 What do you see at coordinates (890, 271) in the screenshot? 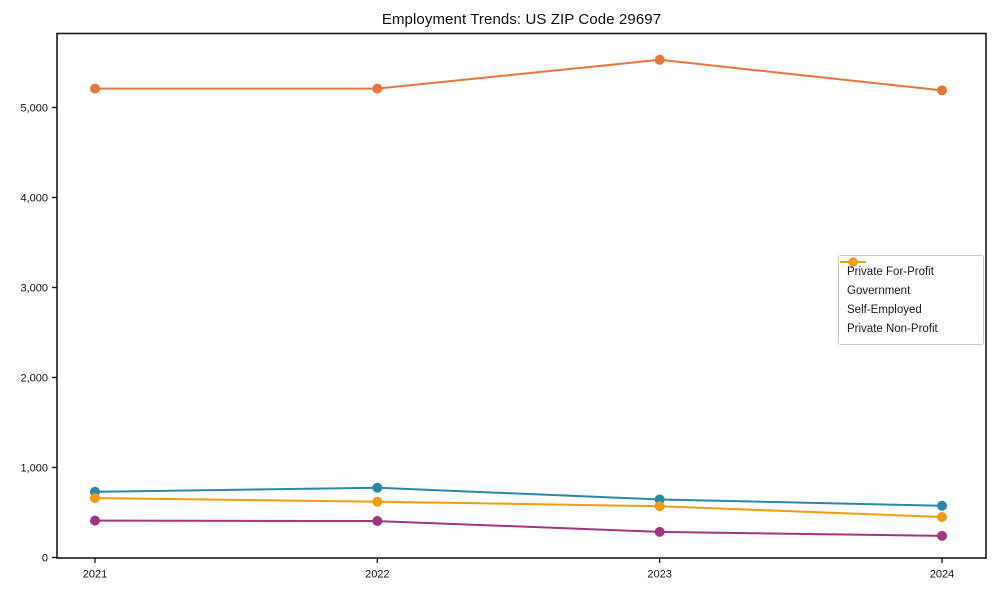
I see `legend-item-label: Private For-Profit` at bounding box center [890, 271].